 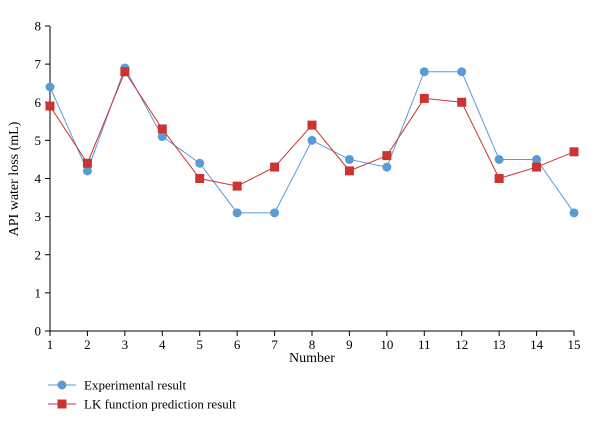 What do you see at coordinates (62, 404) in the screenshot?
I see `legend-marker-square` at bounding box center [62, 404].